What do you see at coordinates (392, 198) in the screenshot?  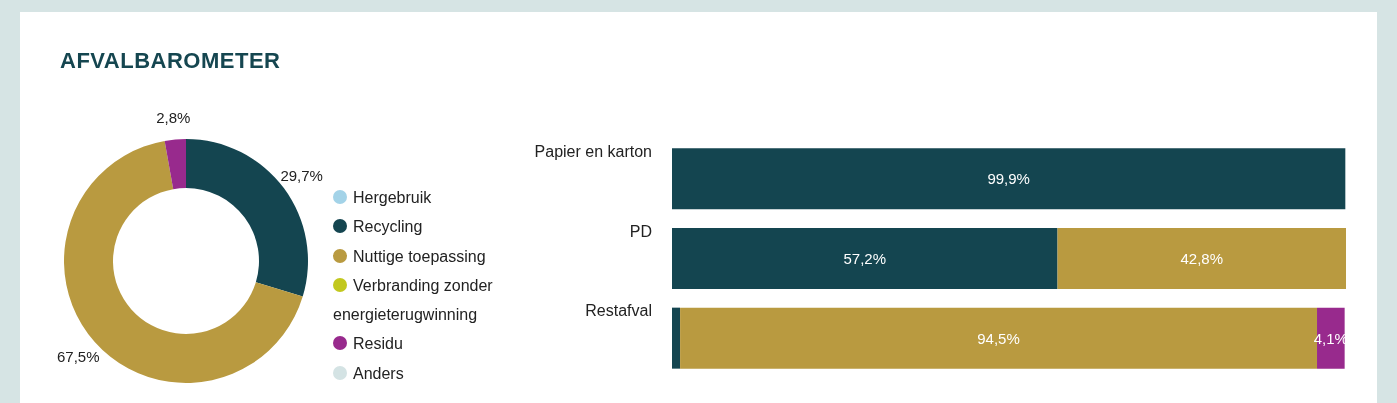 I see `legend-label: Hergebruik` at bounding box center [392, 198].